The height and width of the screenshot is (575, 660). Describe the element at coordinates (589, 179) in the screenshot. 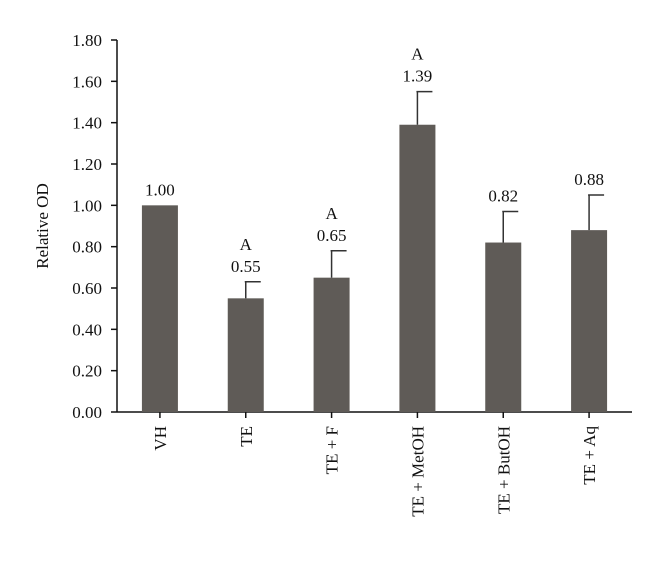

I see `data-label: 0.88` at that location.